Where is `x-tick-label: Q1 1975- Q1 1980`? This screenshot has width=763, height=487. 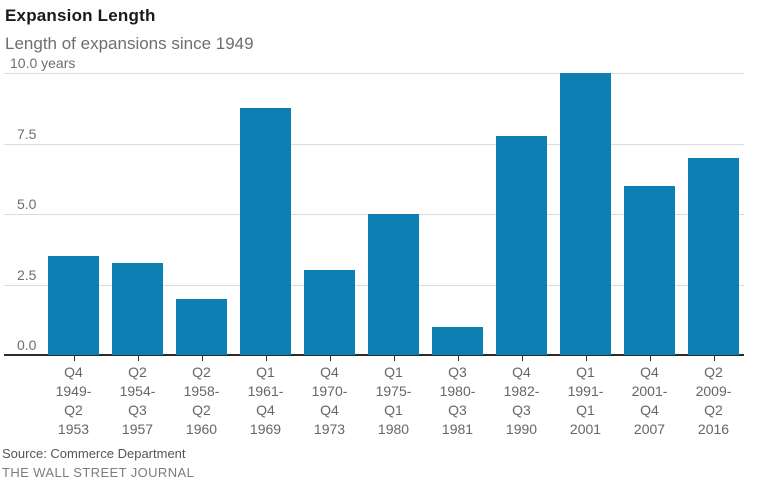
x-tick-label: Q1 1975- Q1 1980 is located at coordinates (393, 400).